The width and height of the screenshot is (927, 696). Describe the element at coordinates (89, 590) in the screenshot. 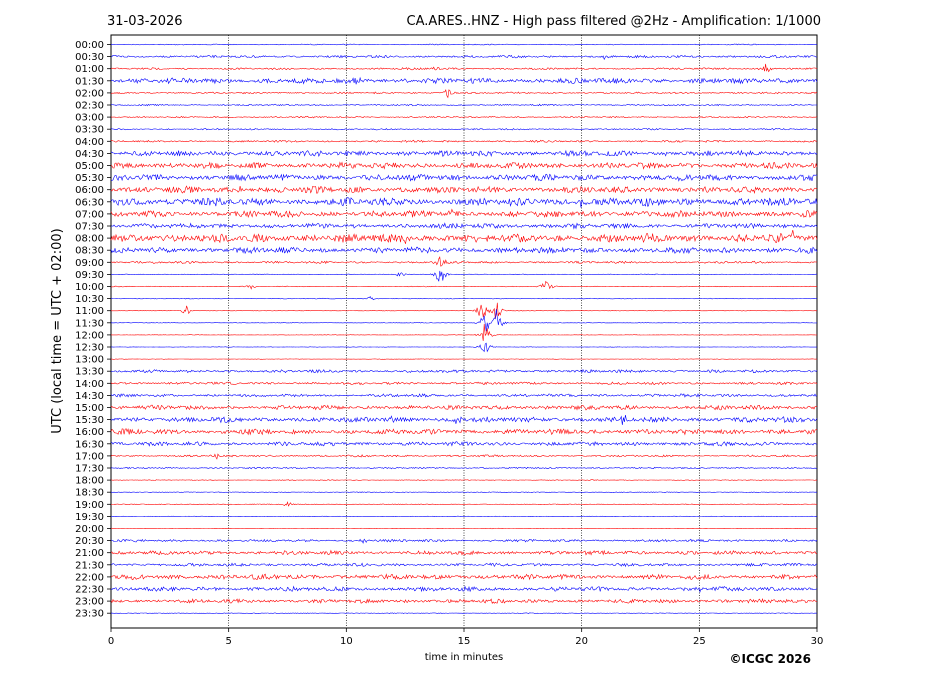

I see `row-label: 22:30` at that location.